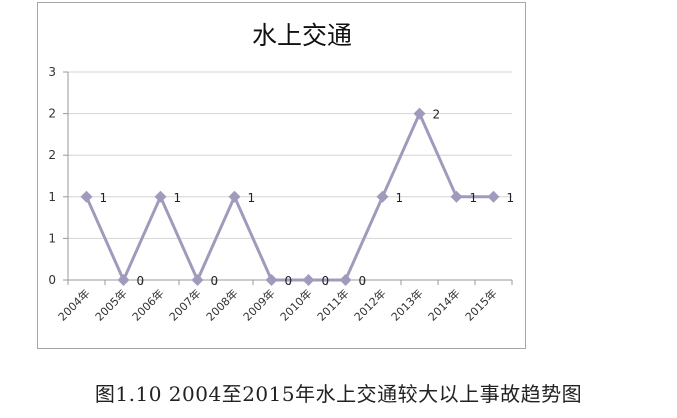  Describe the element at coordinates (443, 304) in the screenshot. I see `x-tick-label: 2014年` at that location.